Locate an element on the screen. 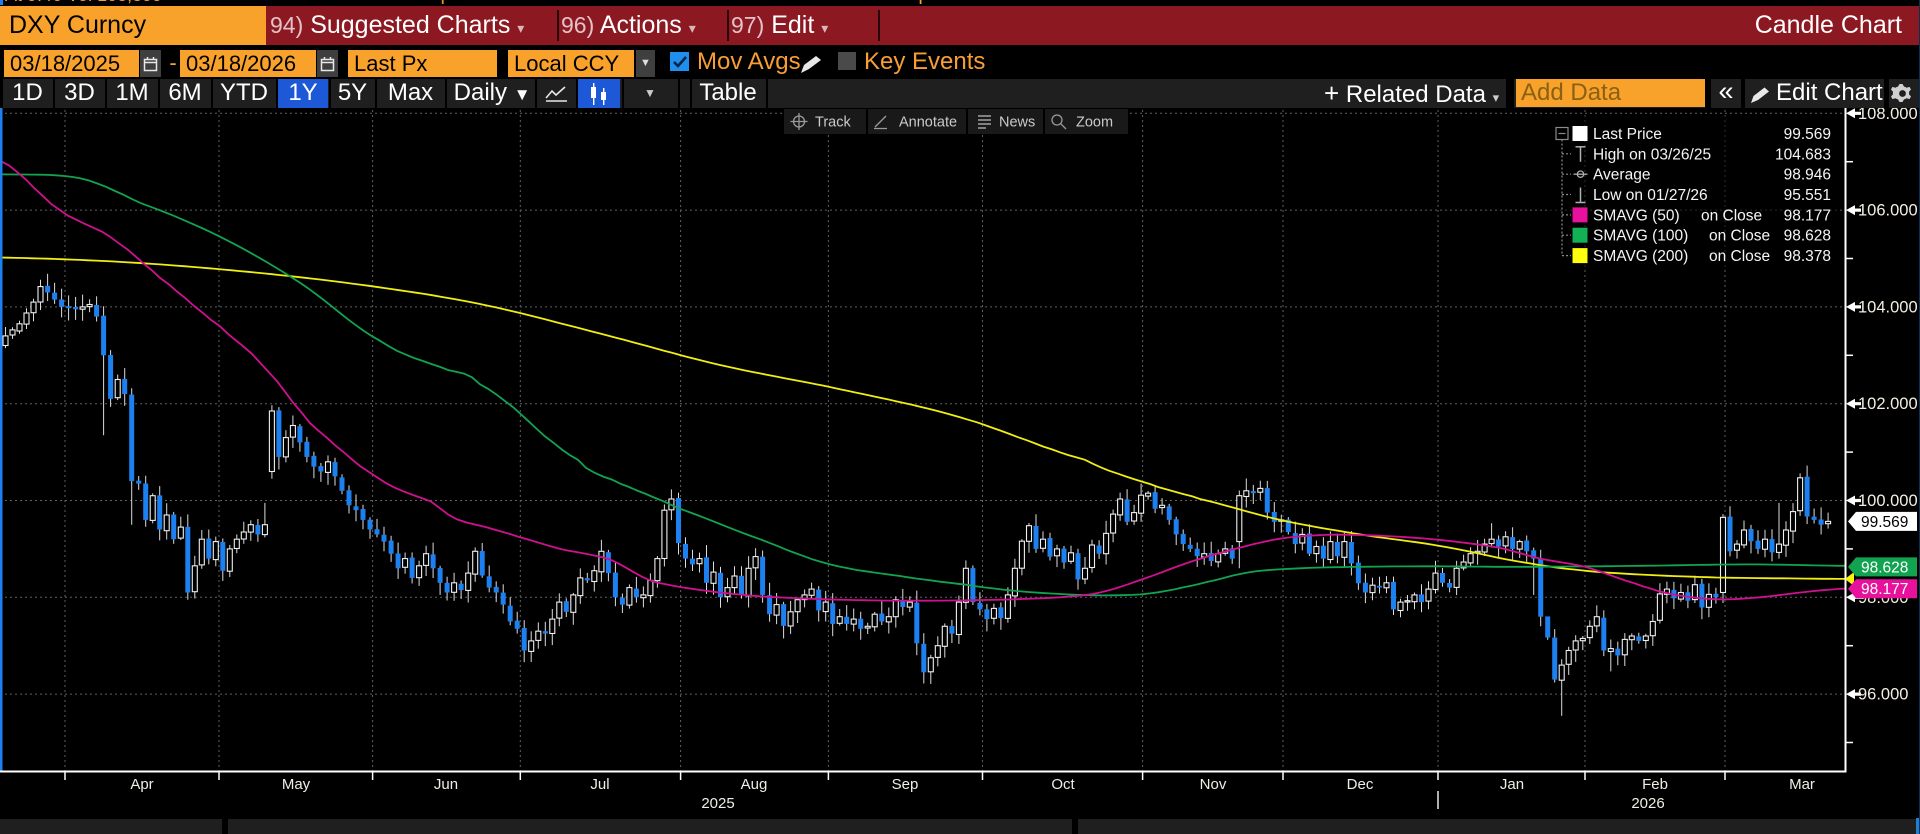 The height and width of the screenshot is (834, 1920). svg-text: Nov is located at coordinates (1213, 784).